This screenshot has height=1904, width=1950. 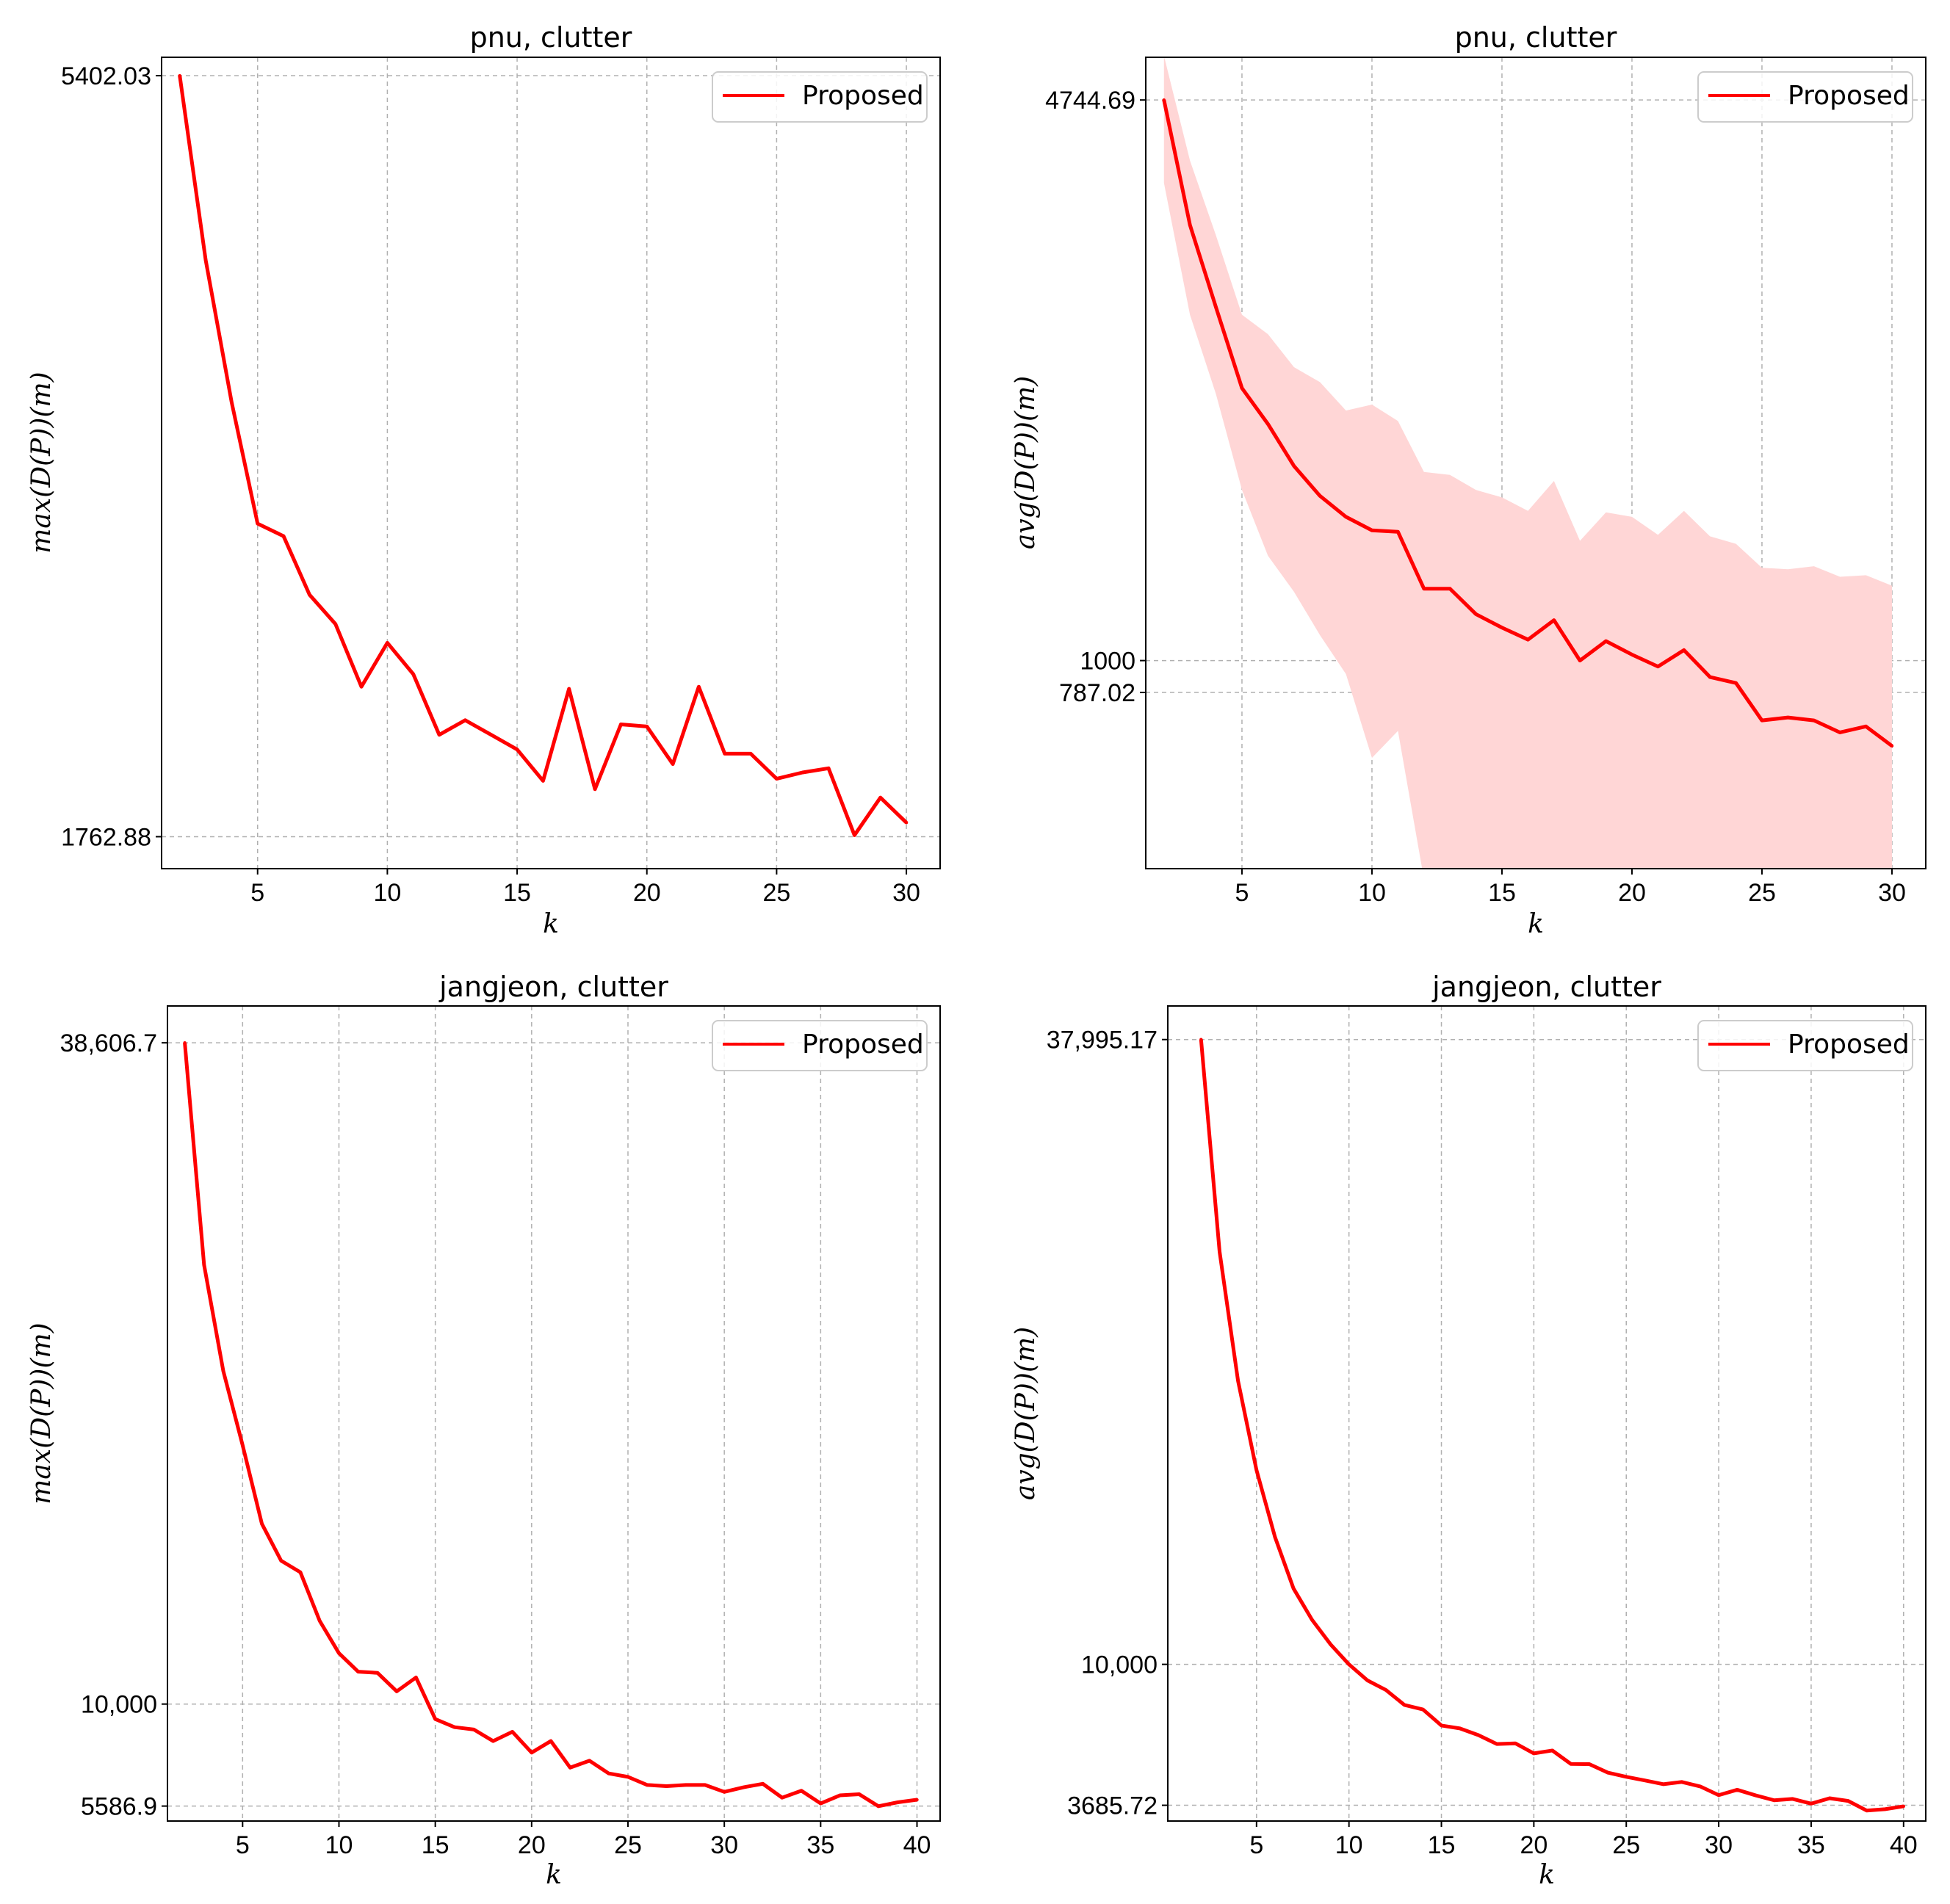 I want to click on y-ticks: 1762.88 5402.03, so click(x=112, y=456).